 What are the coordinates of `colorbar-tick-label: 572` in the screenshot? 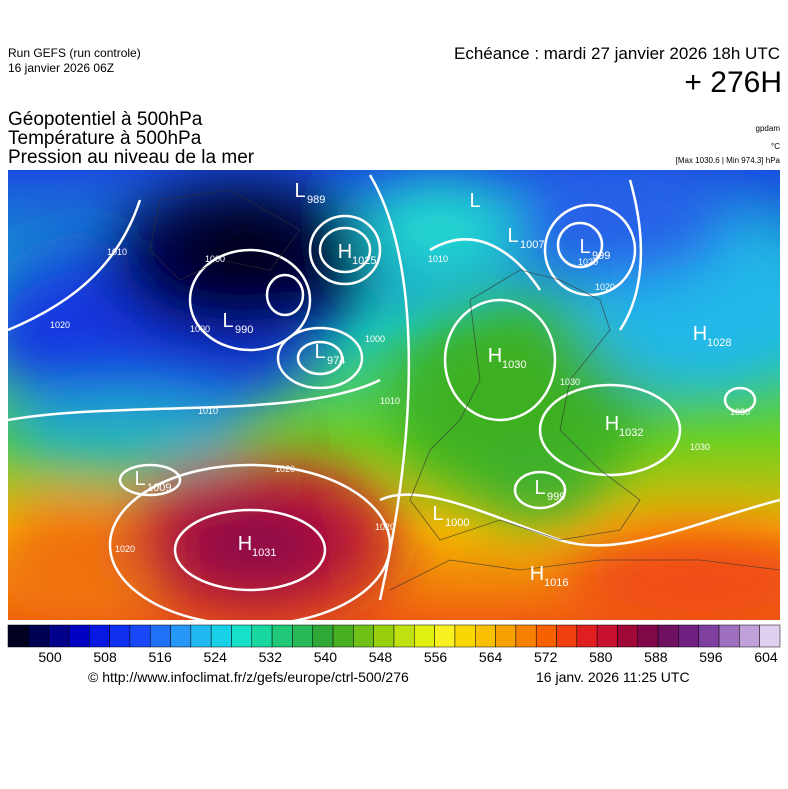 It's located at (546, 657).